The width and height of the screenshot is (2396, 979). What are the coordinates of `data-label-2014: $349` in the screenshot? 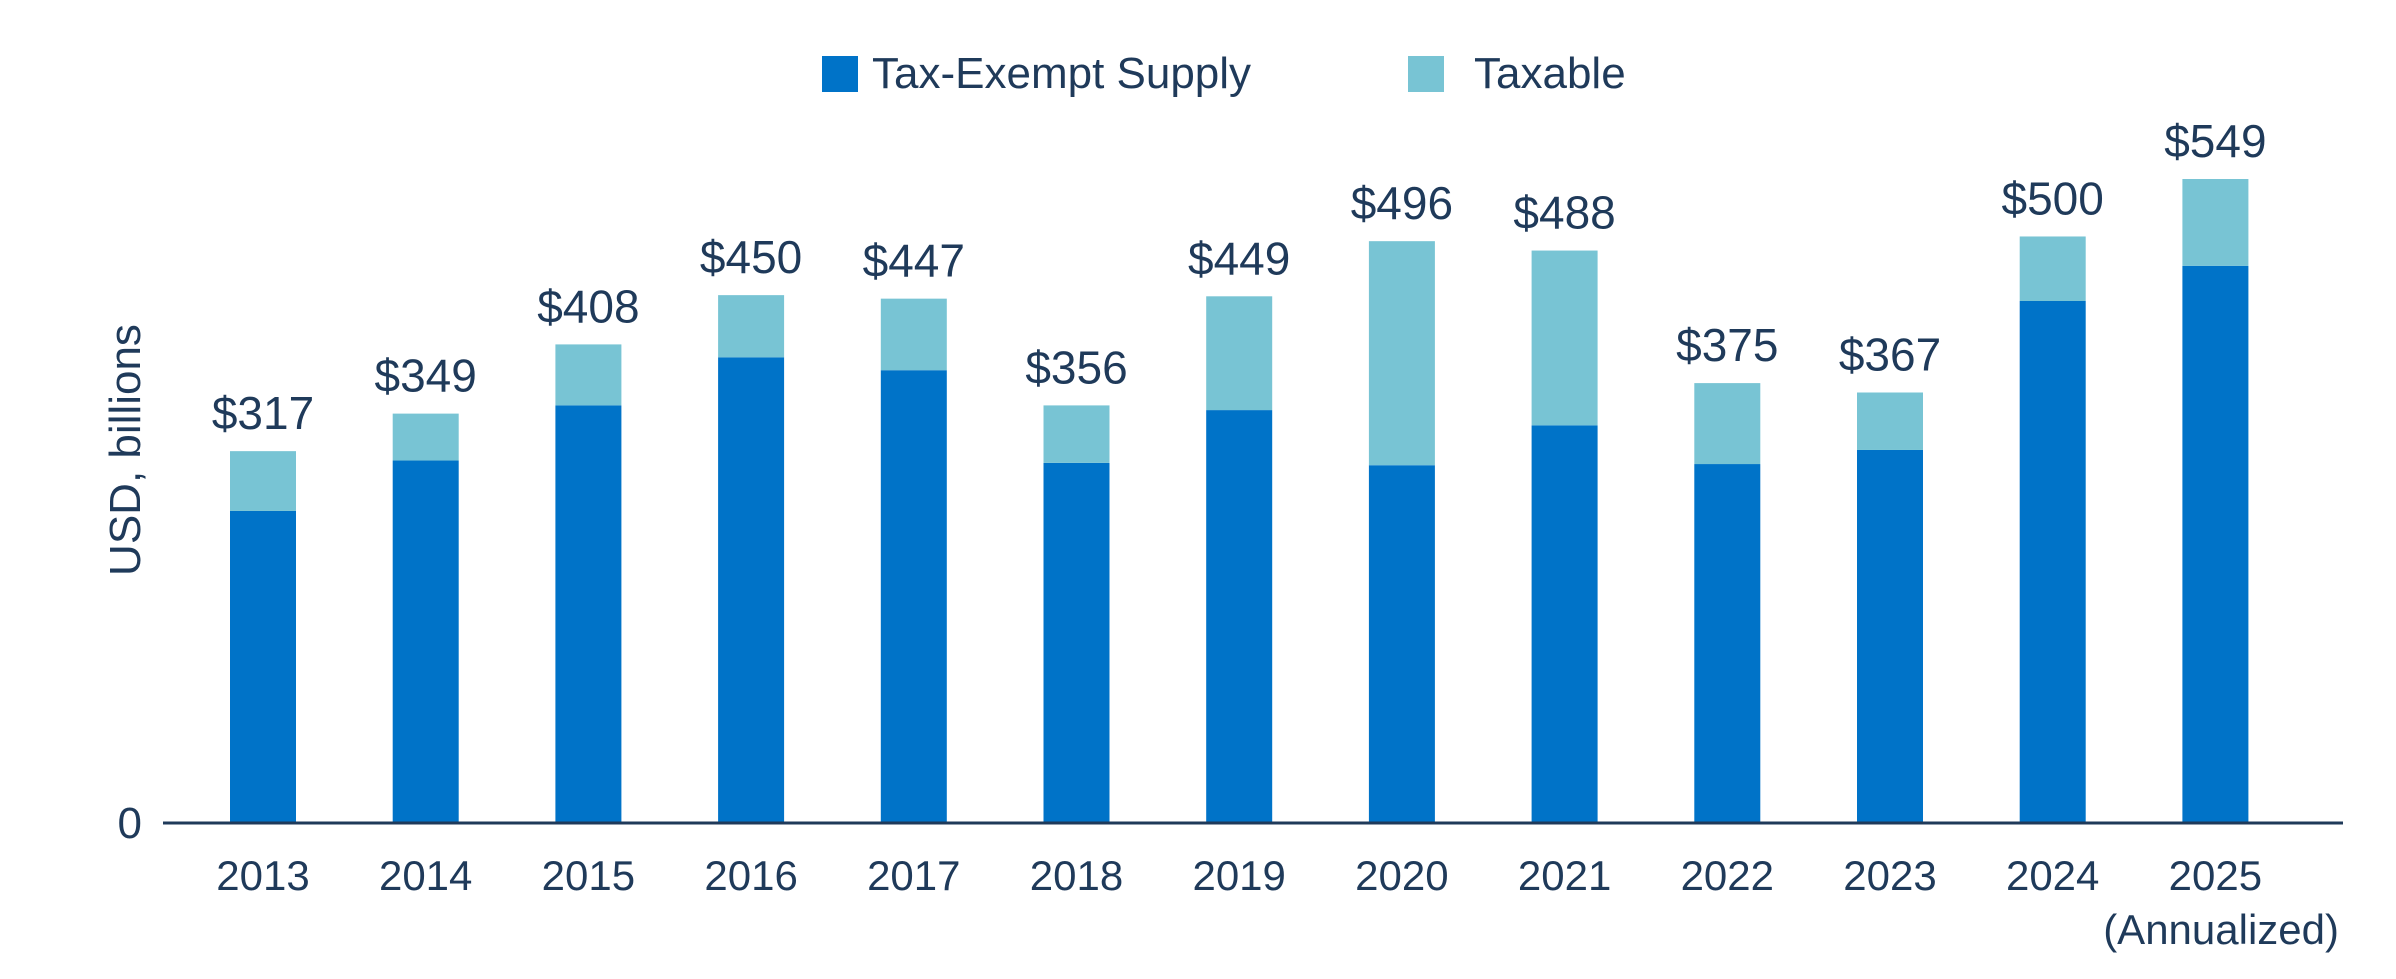 It's located at (426, 376).